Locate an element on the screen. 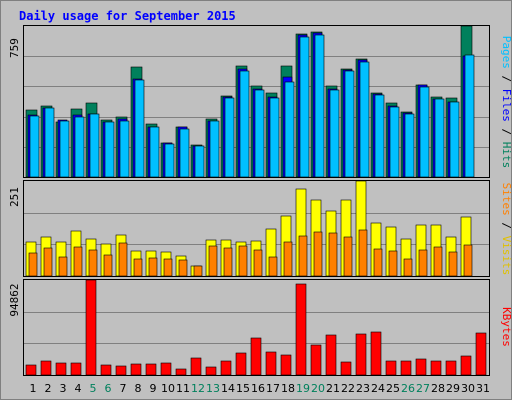  x-tick-label: 2 is located at coordinates (48, 388).